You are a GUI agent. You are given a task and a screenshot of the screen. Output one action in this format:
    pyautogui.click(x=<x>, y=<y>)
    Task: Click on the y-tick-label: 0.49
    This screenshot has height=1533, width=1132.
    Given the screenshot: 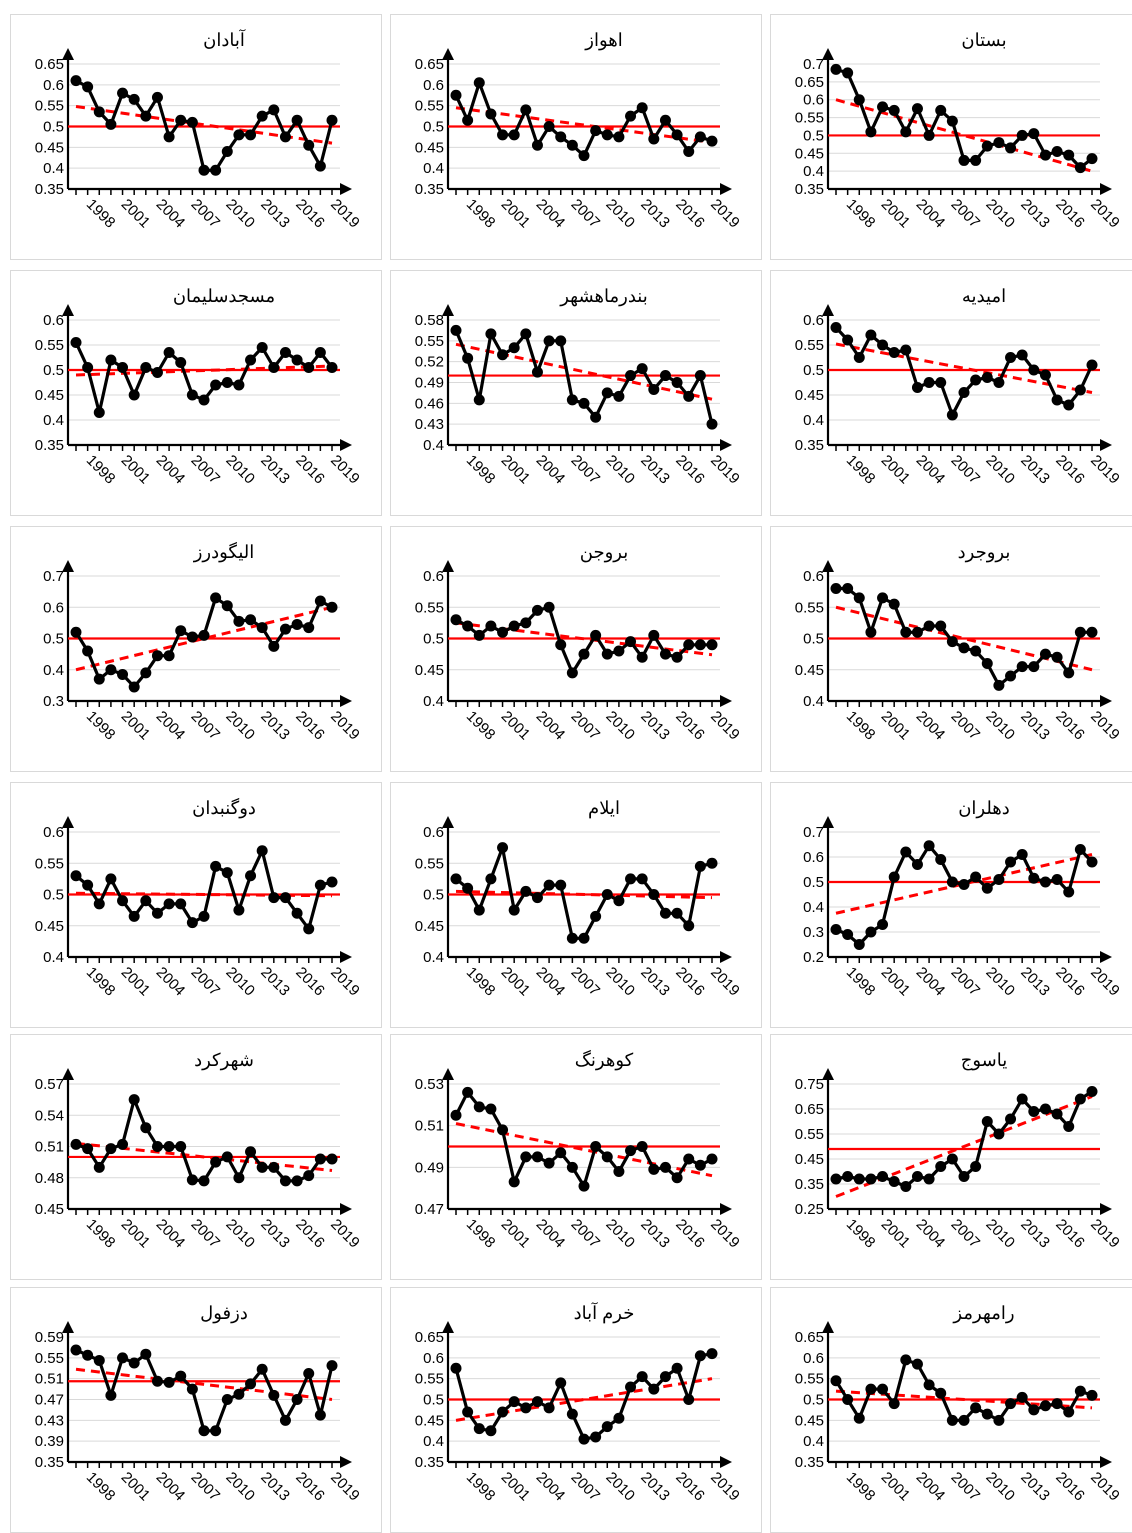 What is the action you would take?
    pyautogui.click(x=429, y=1167)
    